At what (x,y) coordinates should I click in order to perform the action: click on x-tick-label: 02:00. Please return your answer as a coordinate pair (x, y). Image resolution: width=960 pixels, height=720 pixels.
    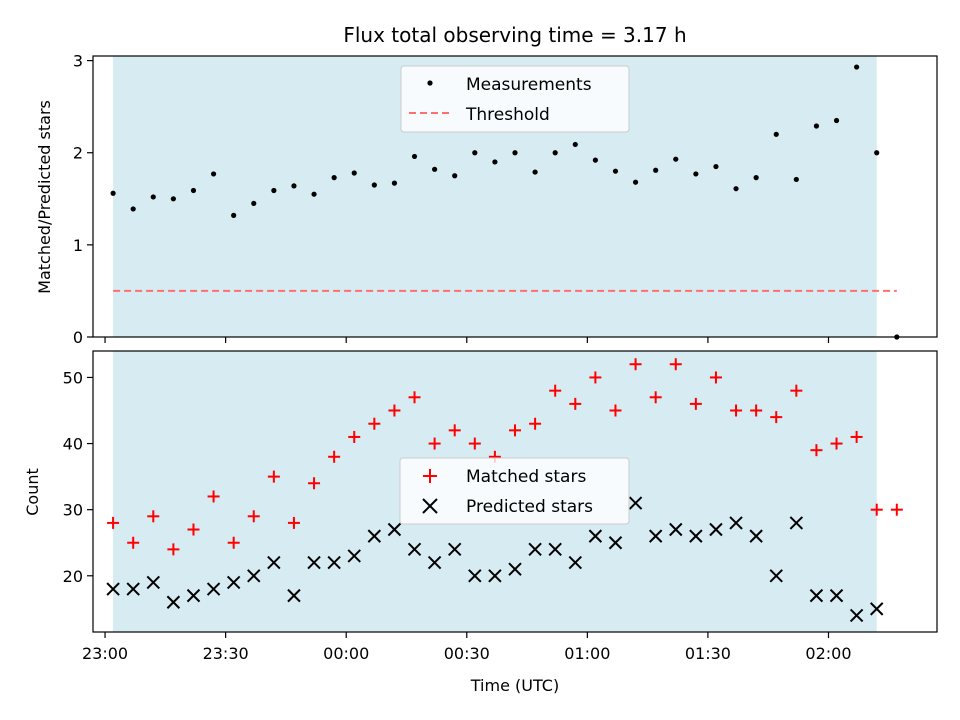
    Looking at the image, I should click on (828, 653).